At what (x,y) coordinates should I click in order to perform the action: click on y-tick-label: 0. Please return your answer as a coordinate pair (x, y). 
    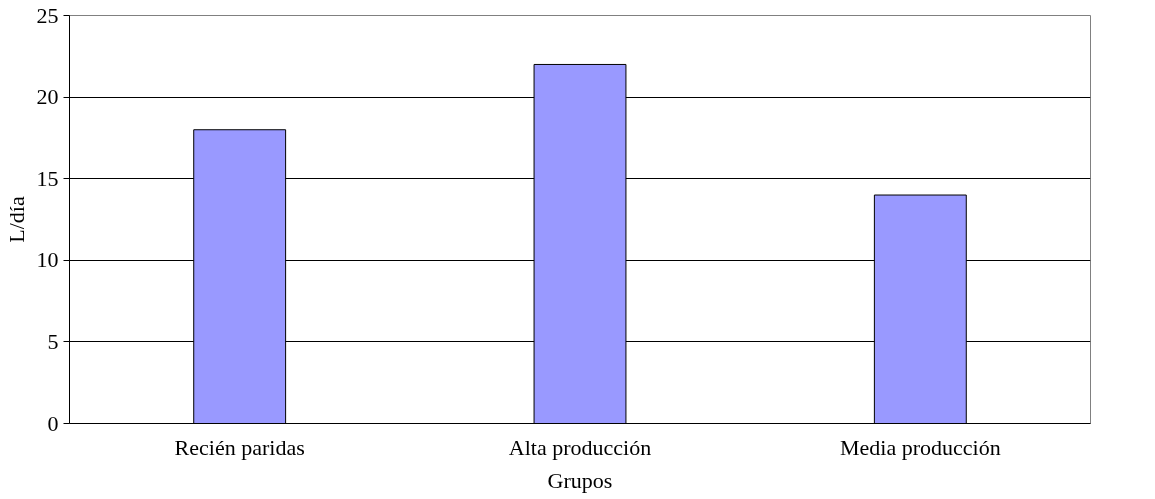
    Looking at the image, I should click on (53, 423).